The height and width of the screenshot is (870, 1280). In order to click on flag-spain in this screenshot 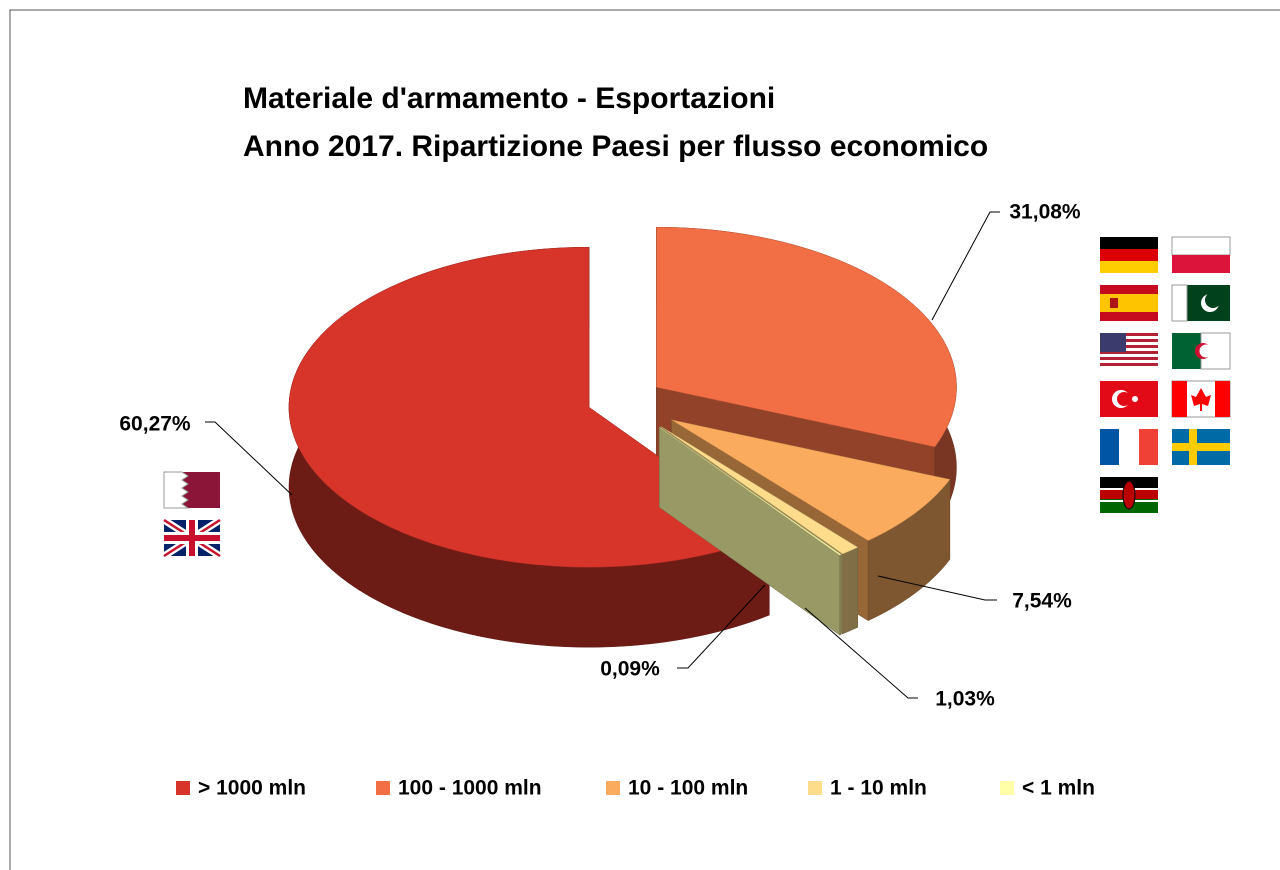, I will do `click(1129, 303)`.